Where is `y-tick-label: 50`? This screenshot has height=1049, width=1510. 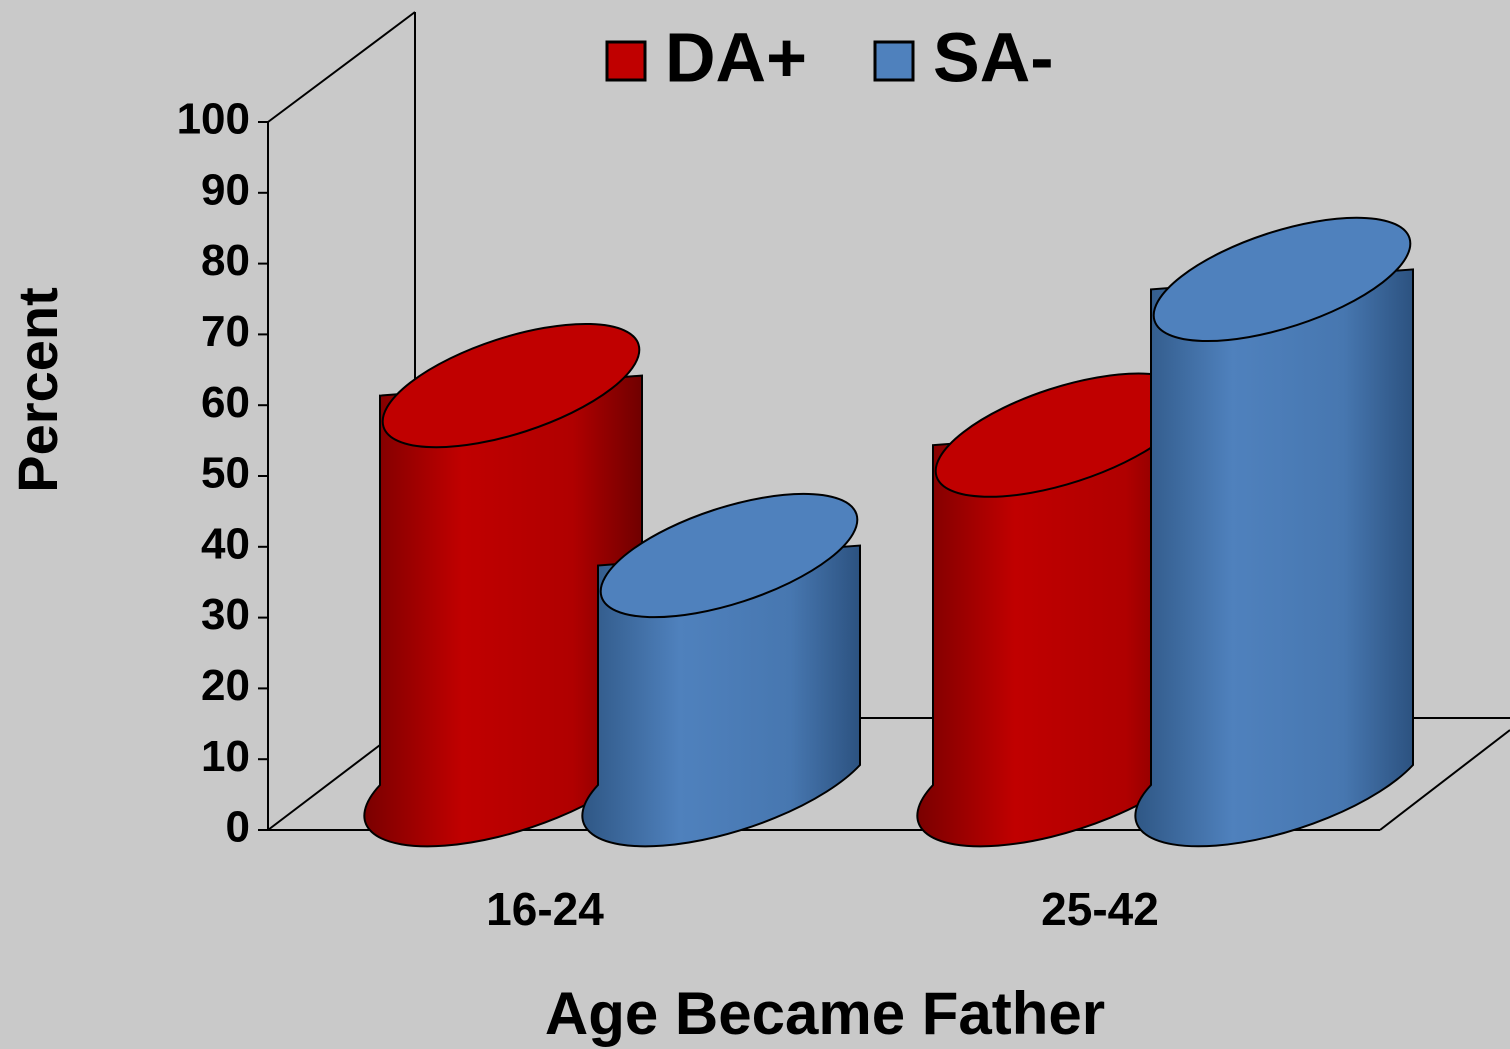 y-tick-label: 50 is located at coordinates (225, 473).